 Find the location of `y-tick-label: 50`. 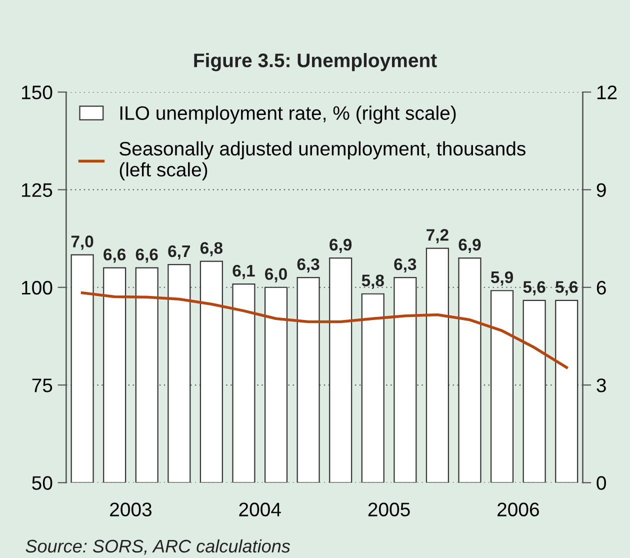

y-tick-label: 50 is located at coordinates (42, 483).